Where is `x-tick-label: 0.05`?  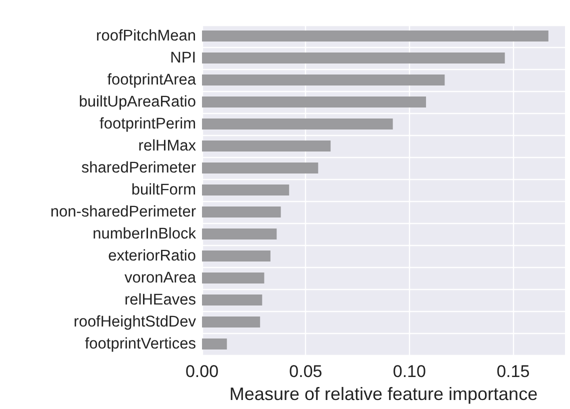 x-tick-label: 0.05 is located at coordinates (305, 371).